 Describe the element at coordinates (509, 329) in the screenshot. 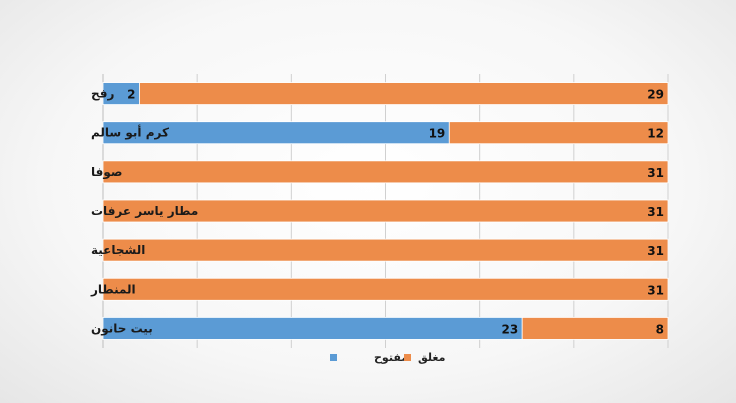

I see `data-label: 23` at that location.